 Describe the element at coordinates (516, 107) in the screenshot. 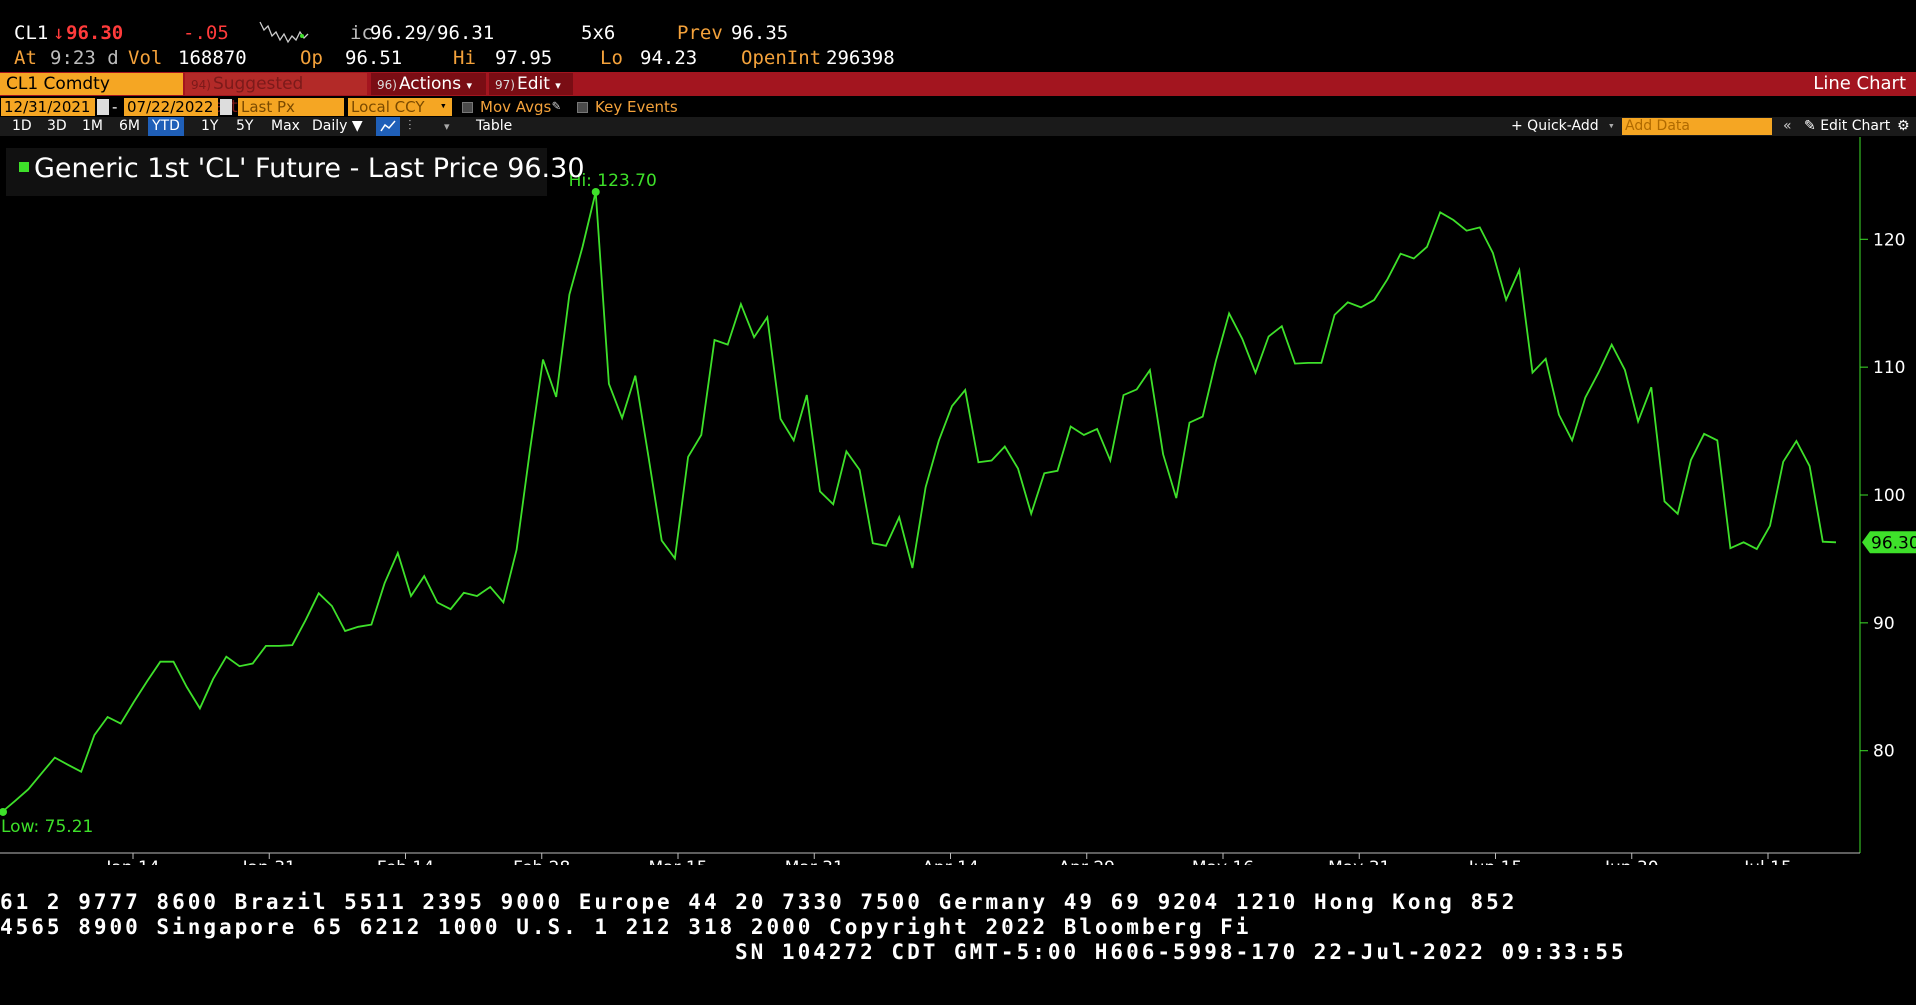

I see `mov-avgs-label: Mov Avgs` at that location.